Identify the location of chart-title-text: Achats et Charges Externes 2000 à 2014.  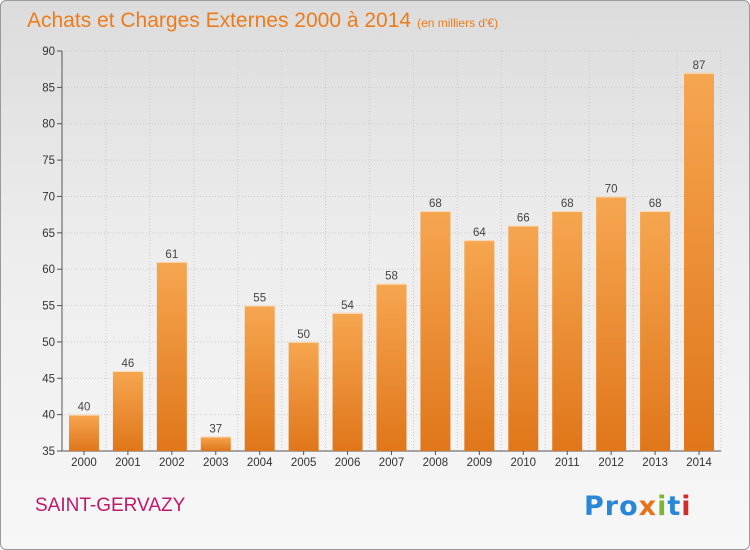
(219, 20).